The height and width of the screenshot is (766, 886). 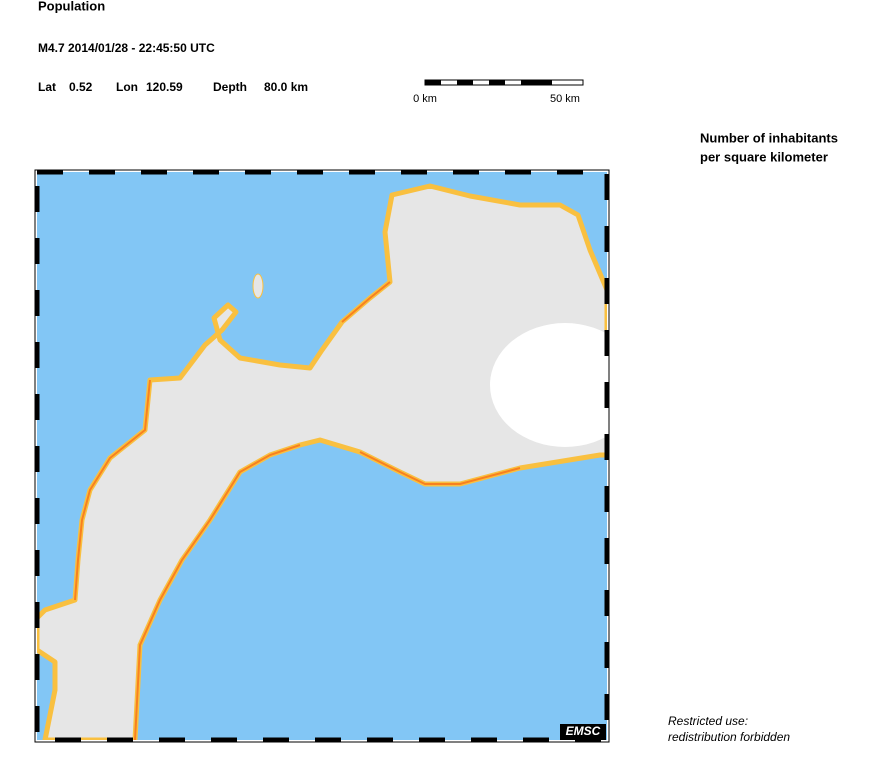 I want to click on title: Population, so click(x=71, y=6).